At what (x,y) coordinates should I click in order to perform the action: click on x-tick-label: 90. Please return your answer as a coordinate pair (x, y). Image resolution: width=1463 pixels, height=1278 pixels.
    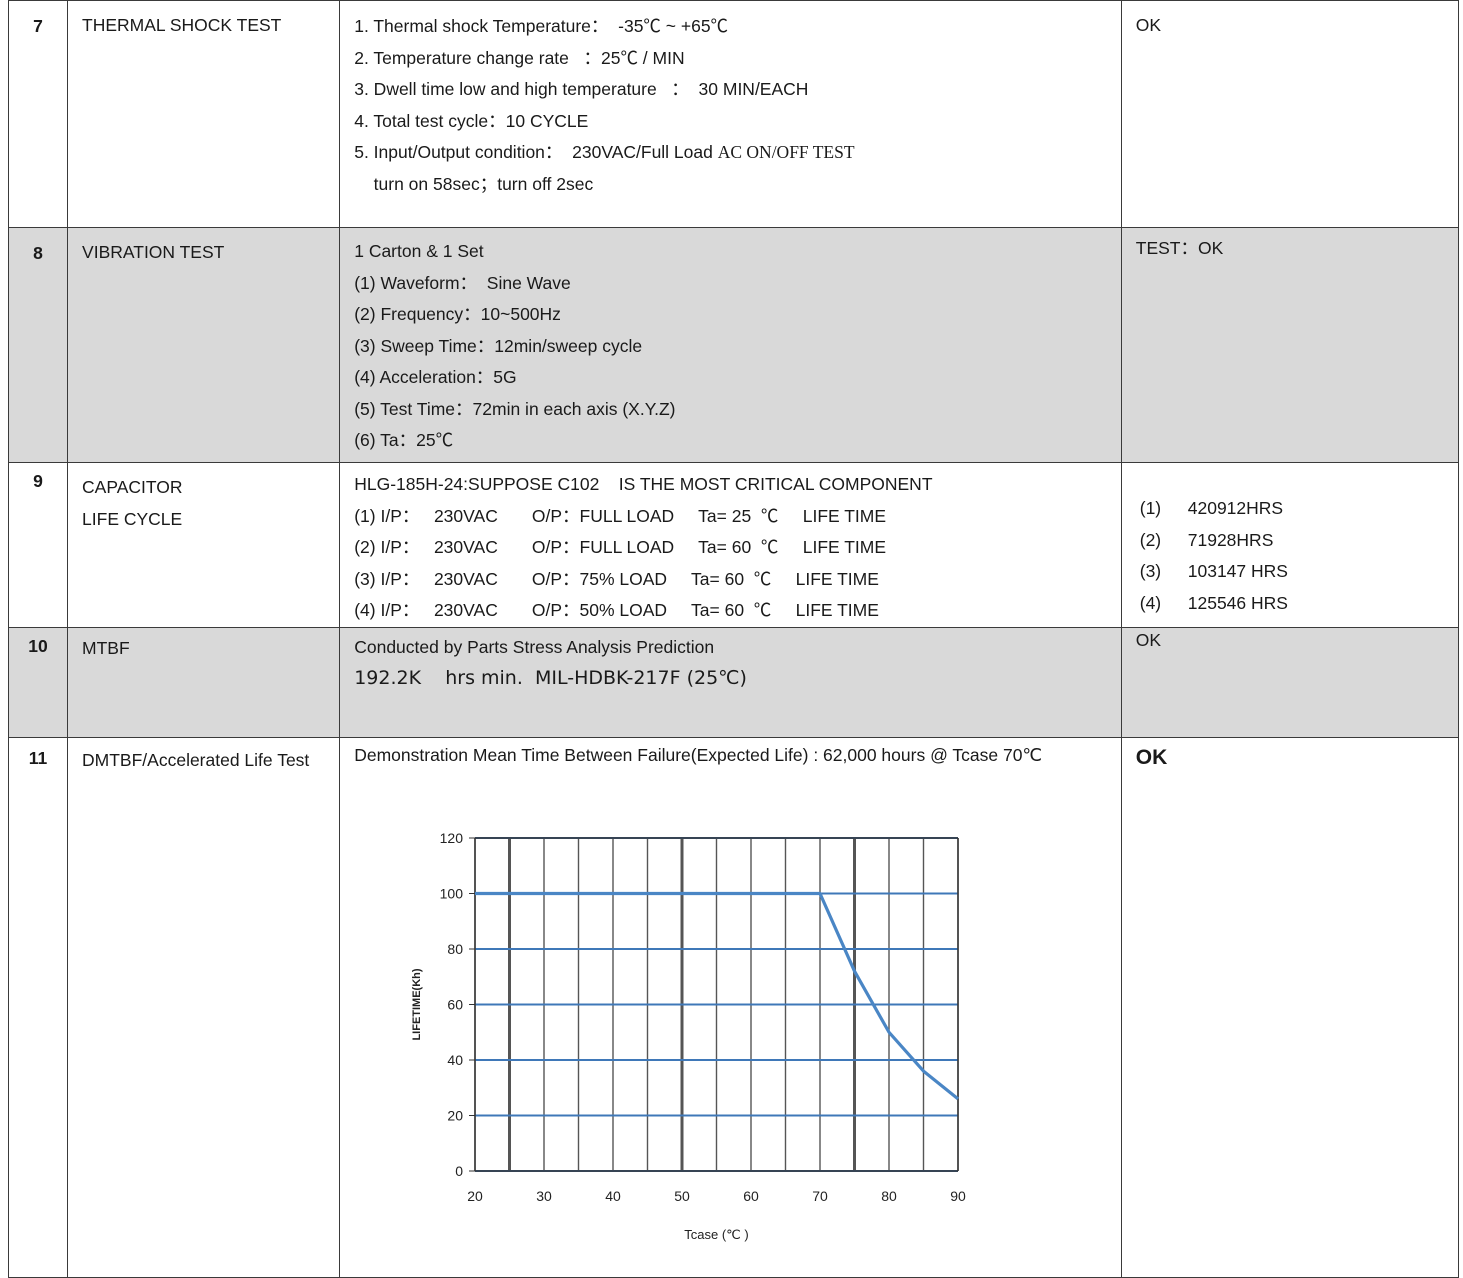
    Looking at the image, I should click on (958, 1196).